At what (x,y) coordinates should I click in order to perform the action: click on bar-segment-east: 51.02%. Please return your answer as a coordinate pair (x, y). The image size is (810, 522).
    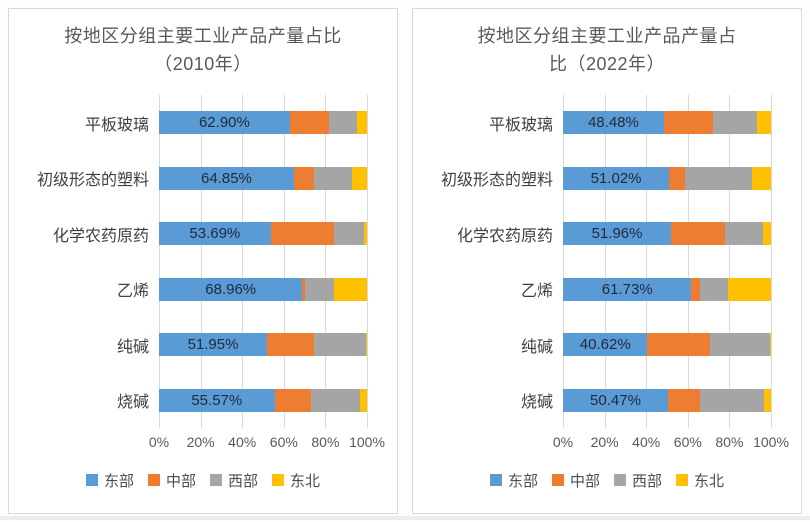
    Looking at the image, I should click on (616, 178).